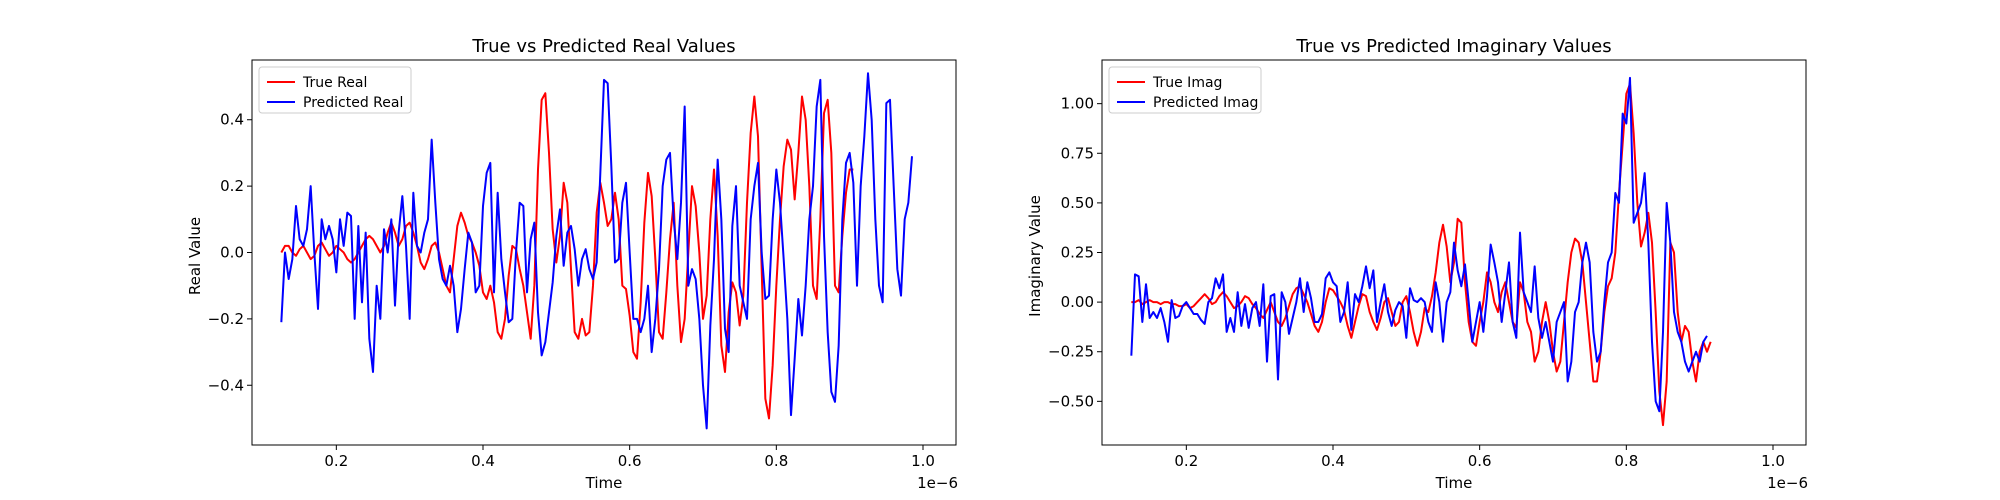 The width and height of the screenshot is (2000, 500). Describe the element at coordinates (1077, 203) in the screenshot. I see `y-tick-label: 0.50` at that location.